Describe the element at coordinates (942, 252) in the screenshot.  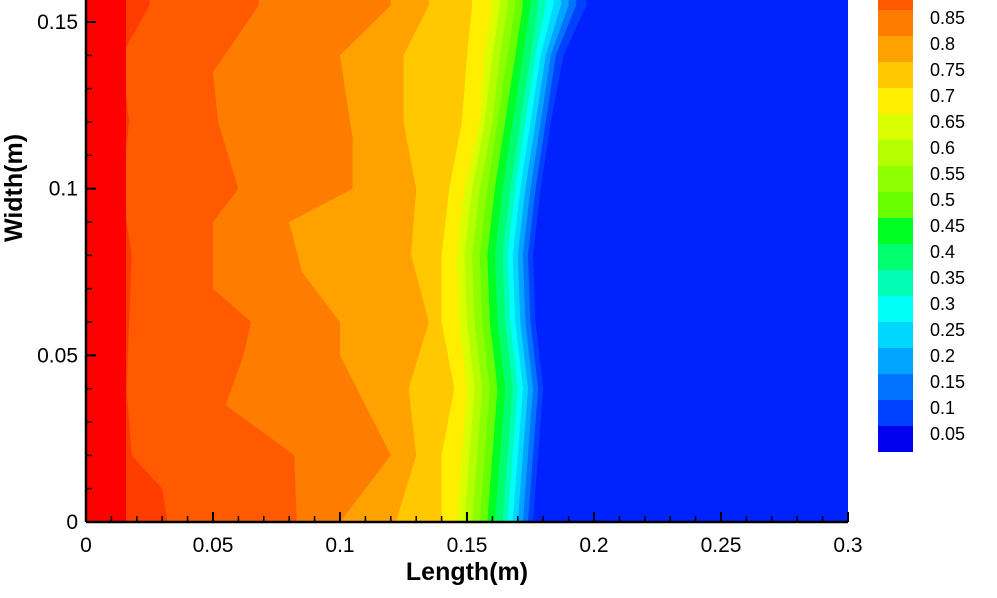
I see `legend-label: 0.4` at that location.